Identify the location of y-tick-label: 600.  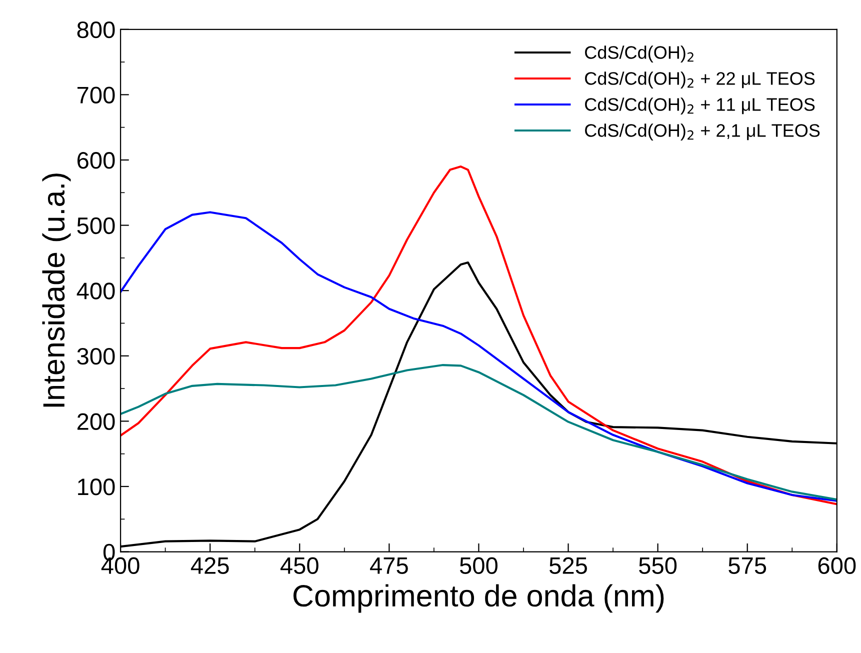
(96, 160).